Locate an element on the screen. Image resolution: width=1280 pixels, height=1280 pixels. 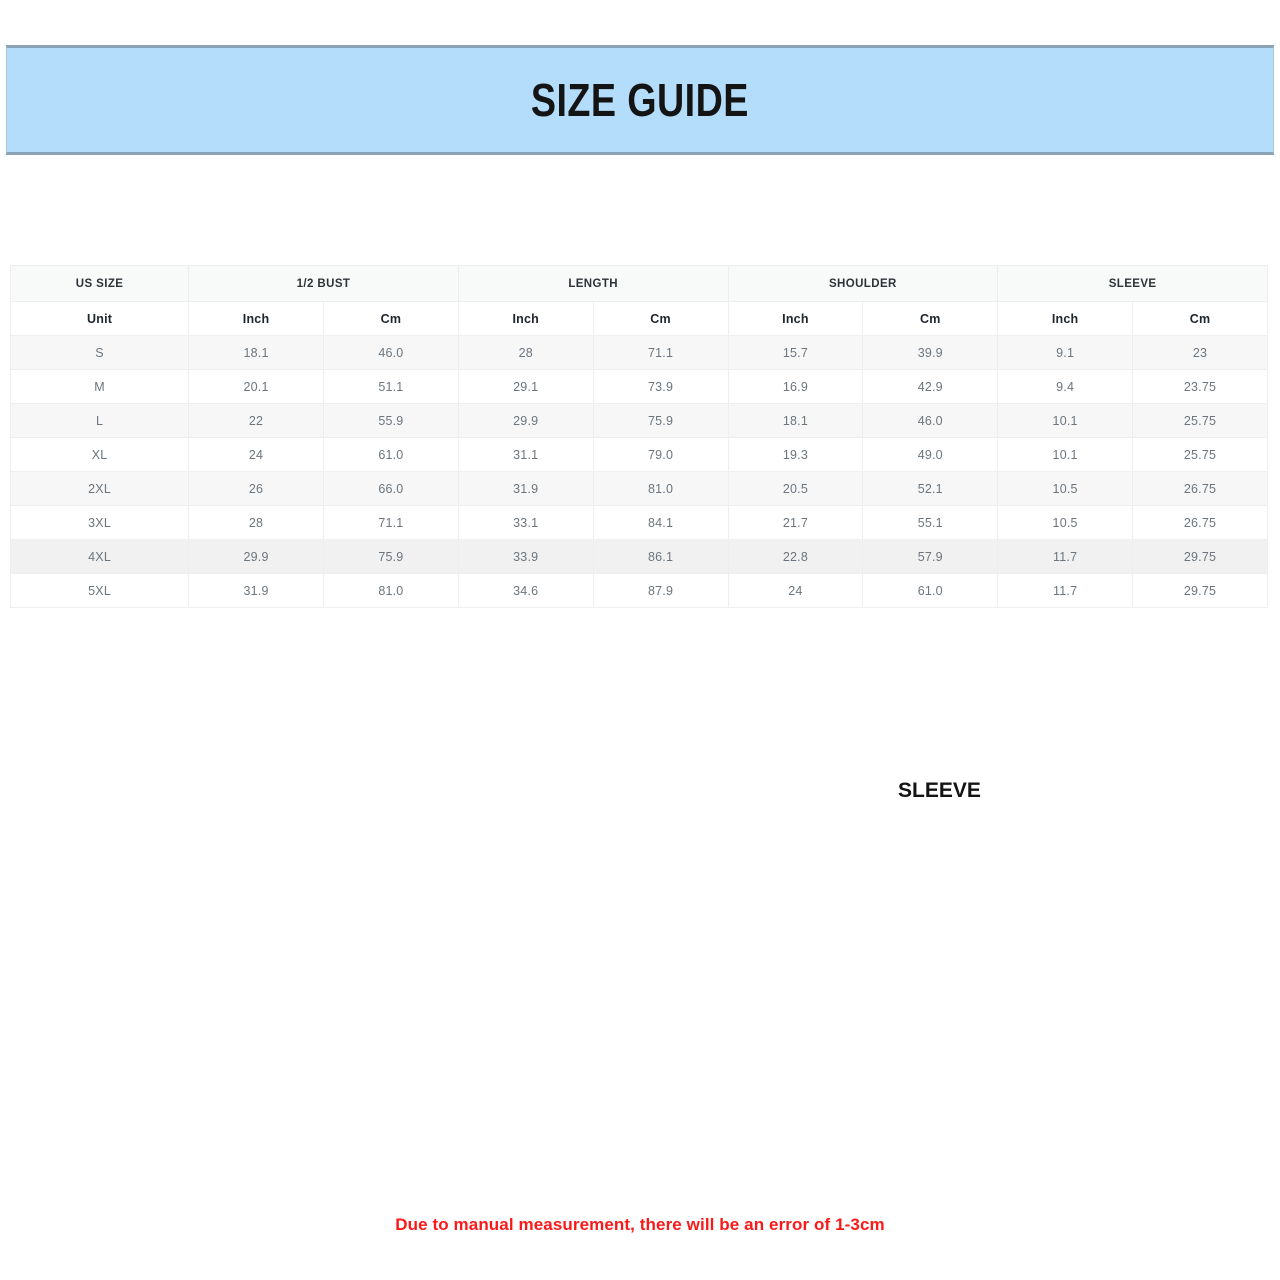
unit-header-unit: Unit is located at coordinates (99, 318).